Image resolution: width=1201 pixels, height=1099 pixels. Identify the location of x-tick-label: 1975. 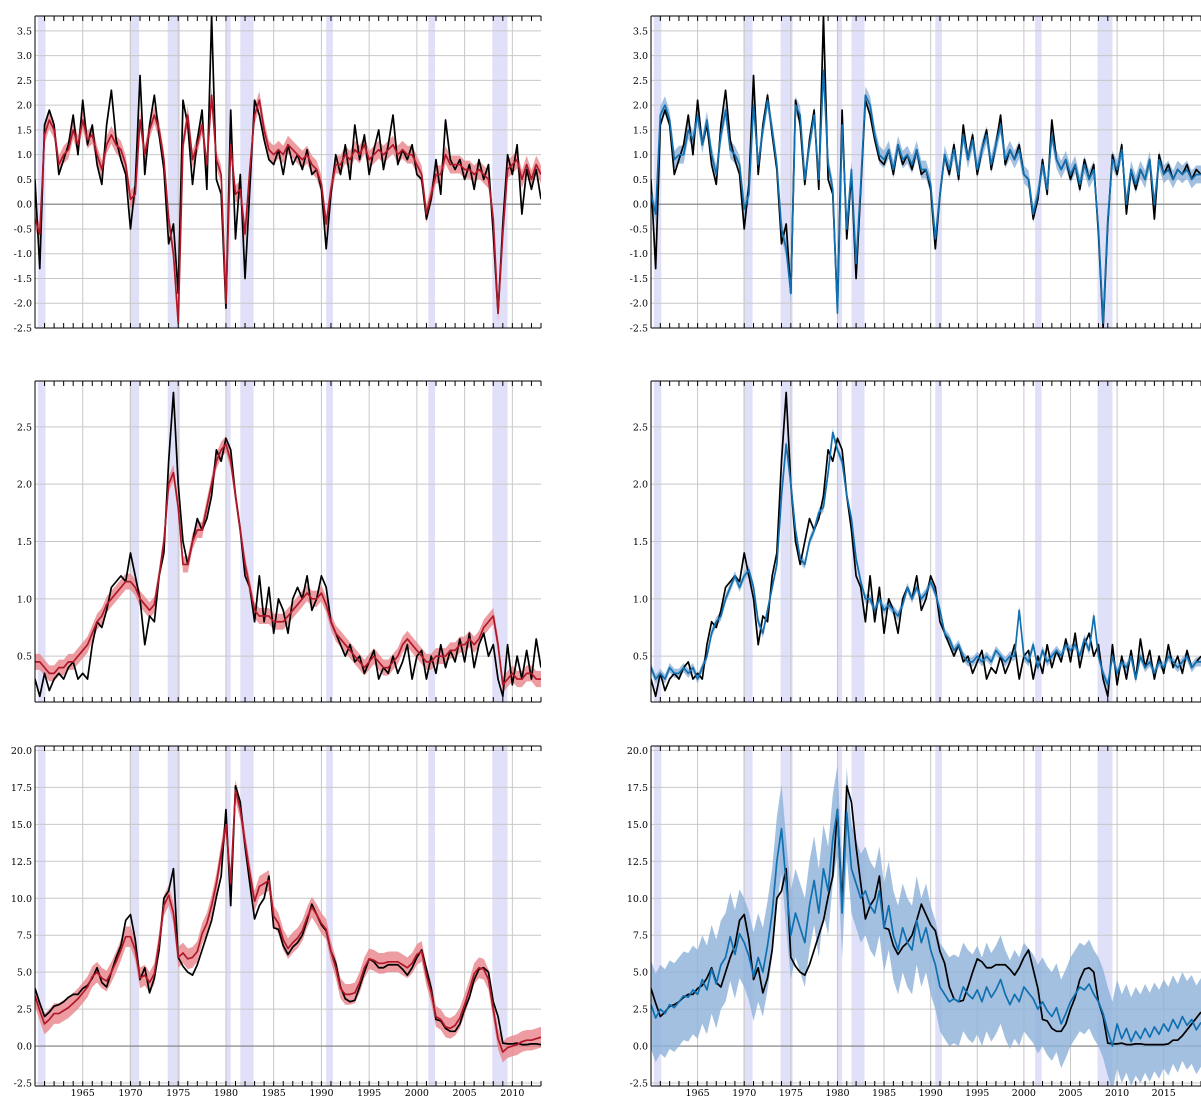
(791, 1093).